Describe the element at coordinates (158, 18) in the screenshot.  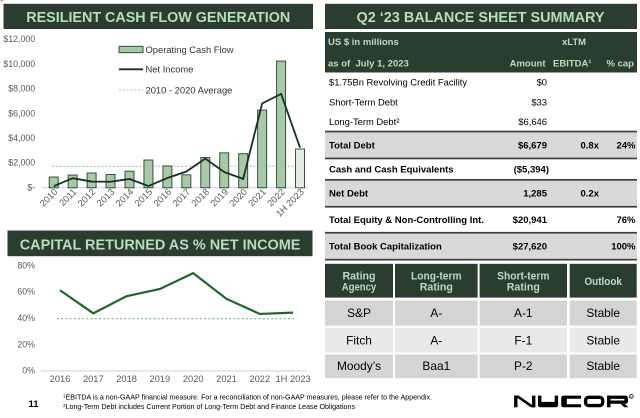
I see `svg-text: RESILIENT CASH FLOW GENERATION` at that location.